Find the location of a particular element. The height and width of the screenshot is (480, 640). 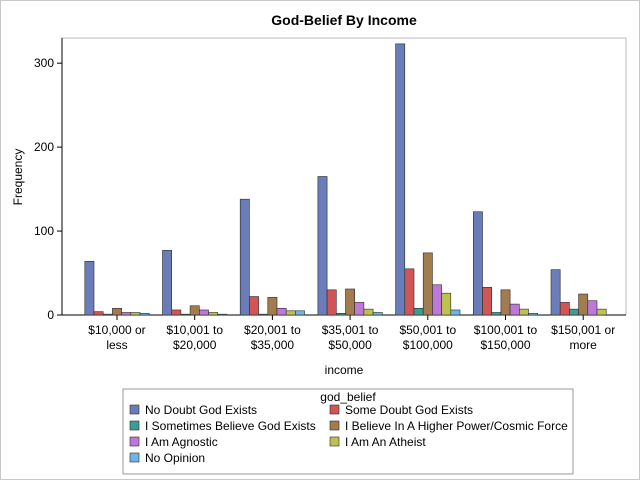

x-tick-label: $10,000 or is located at coordinates (116, 330).